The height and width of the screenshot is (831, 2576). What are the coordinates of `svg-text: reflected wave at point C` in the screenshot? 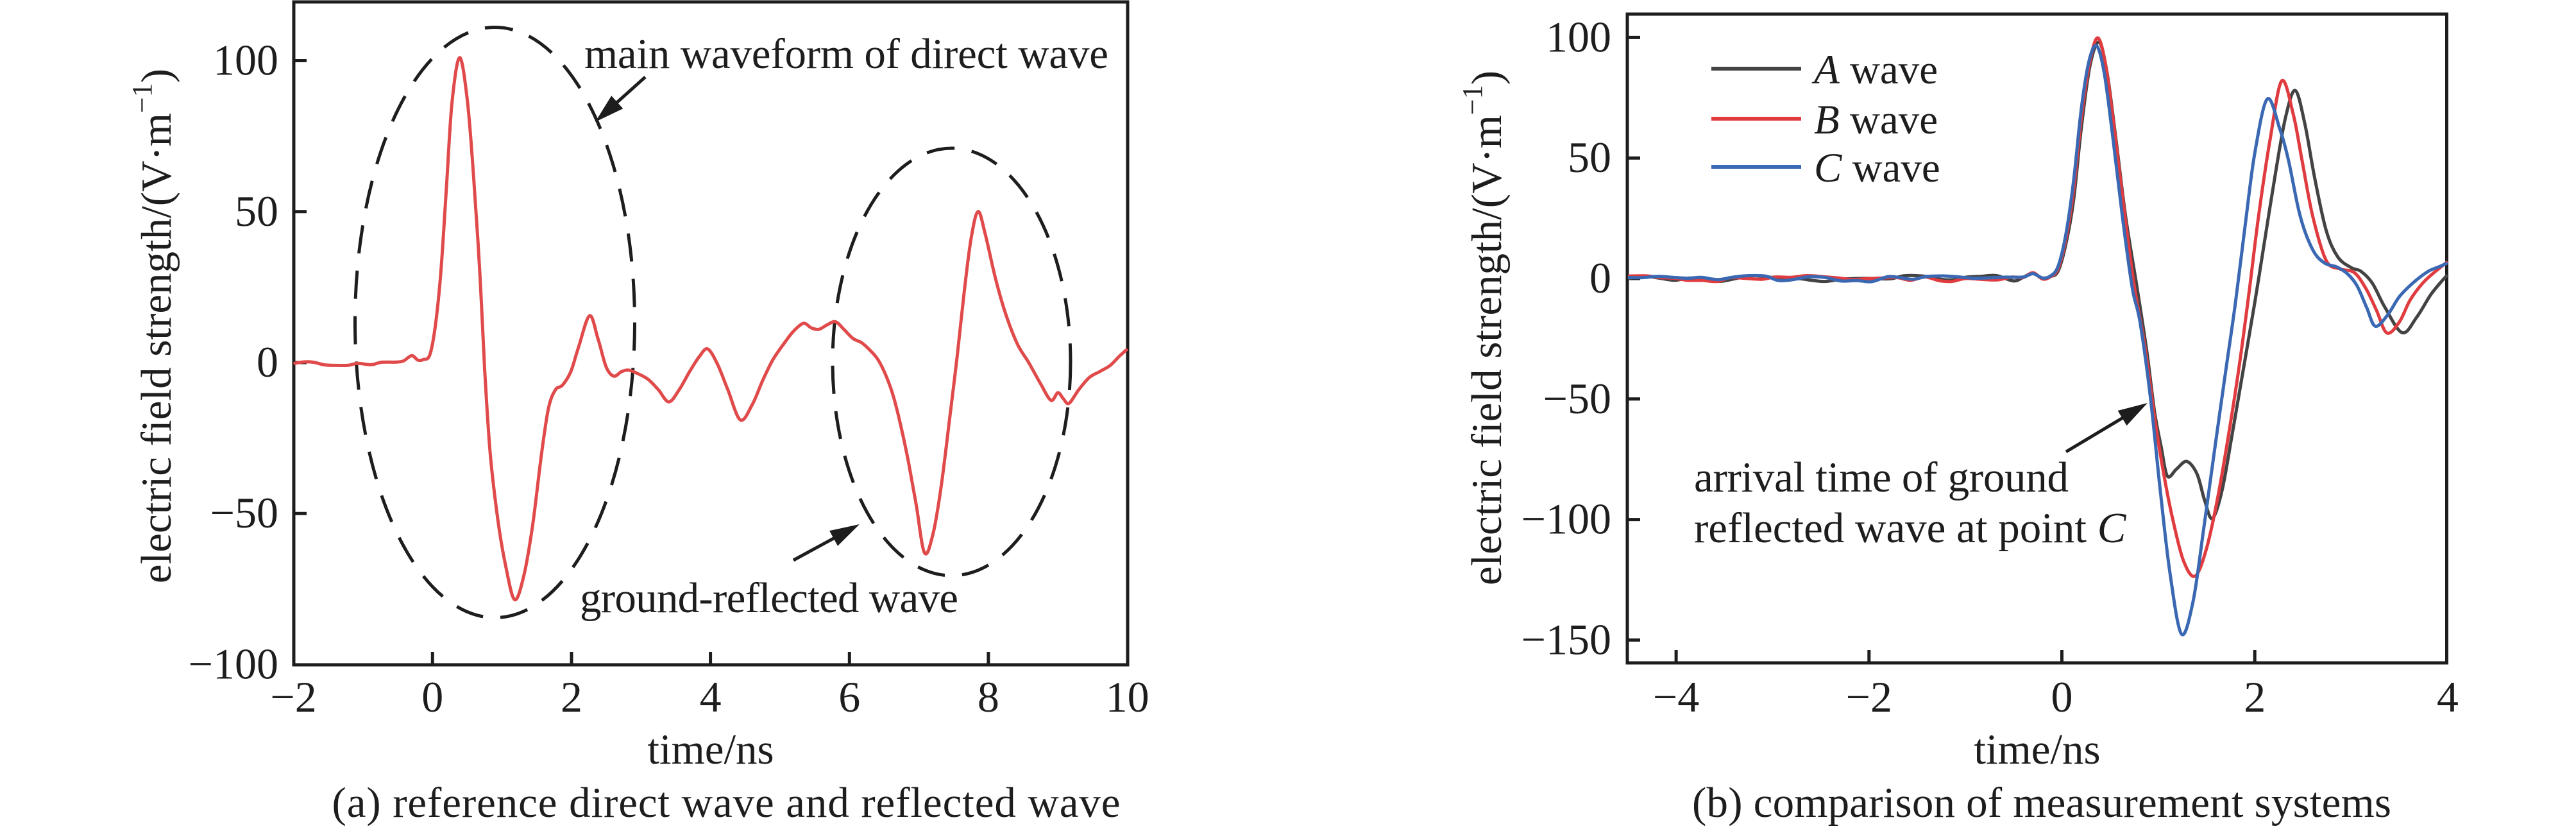 It's located at (1910, 528).